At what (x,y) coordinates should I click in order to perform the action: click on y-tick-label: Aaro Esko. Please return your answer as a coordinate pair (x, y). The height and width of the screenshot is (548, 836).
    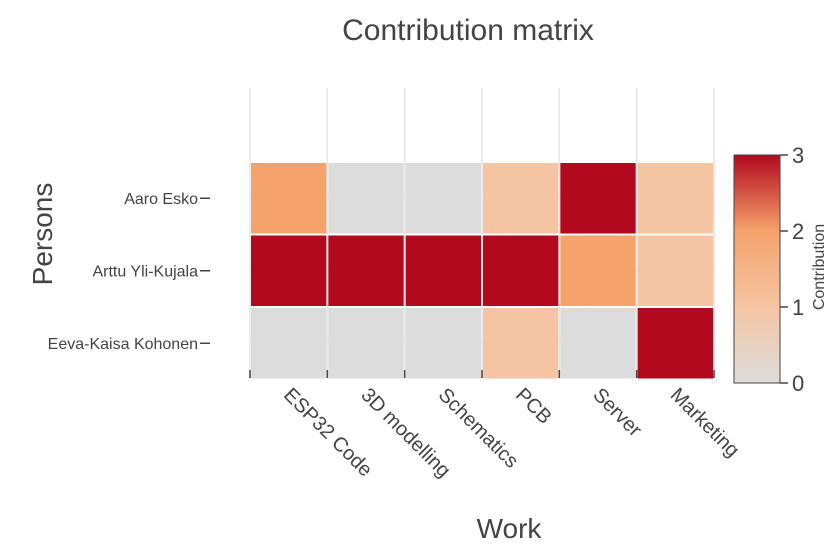
    Looking at the image, I should click on (161, 199).